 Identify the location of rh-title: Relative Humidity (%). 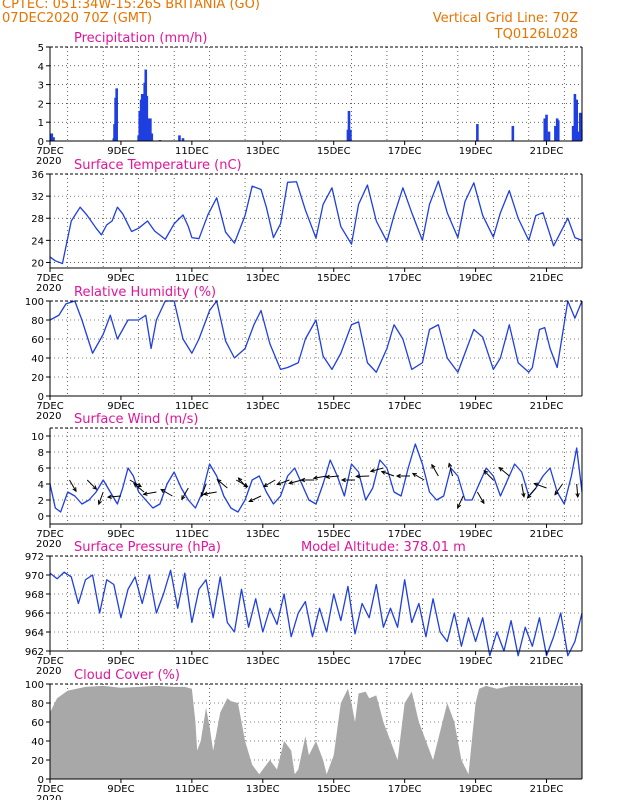
(145, 292).